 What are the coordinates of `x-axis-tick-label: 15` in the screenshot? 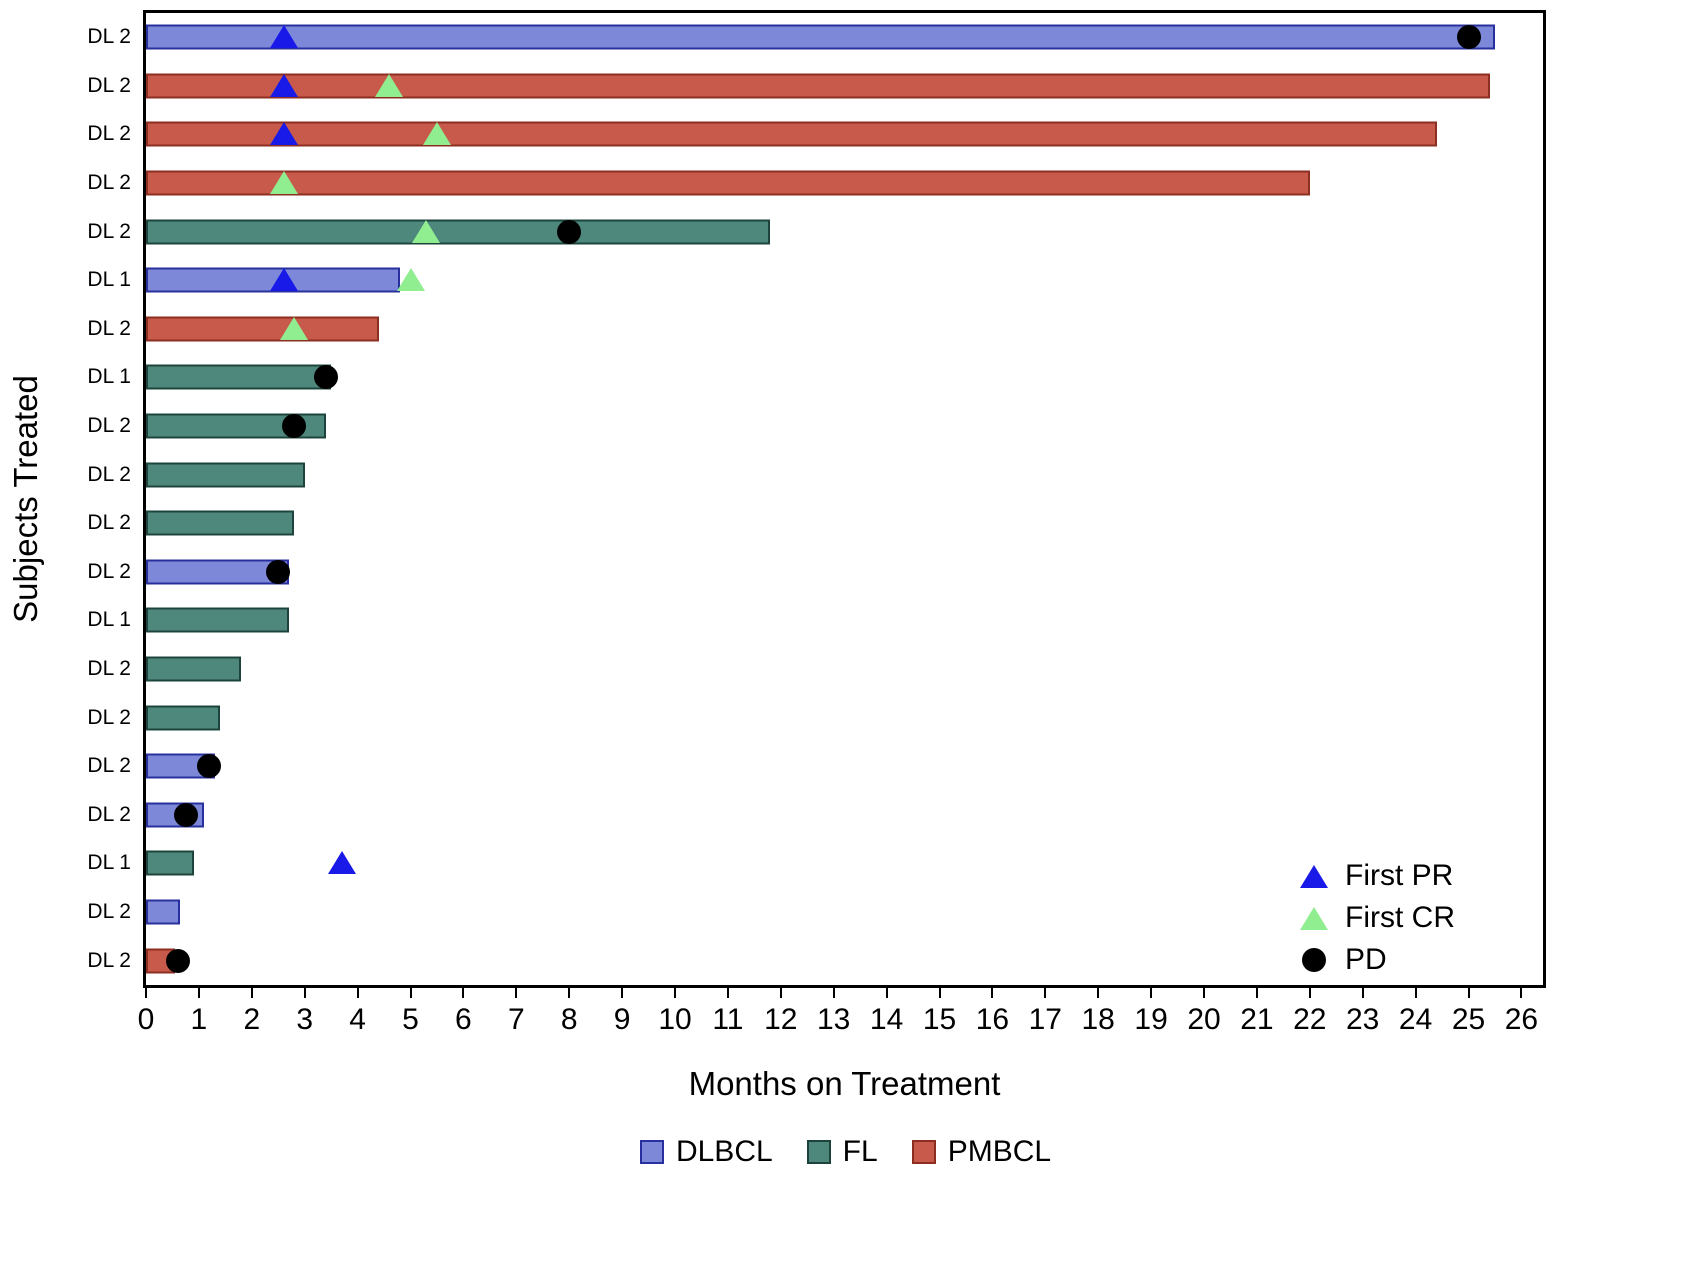 It's located at (939, 1019).